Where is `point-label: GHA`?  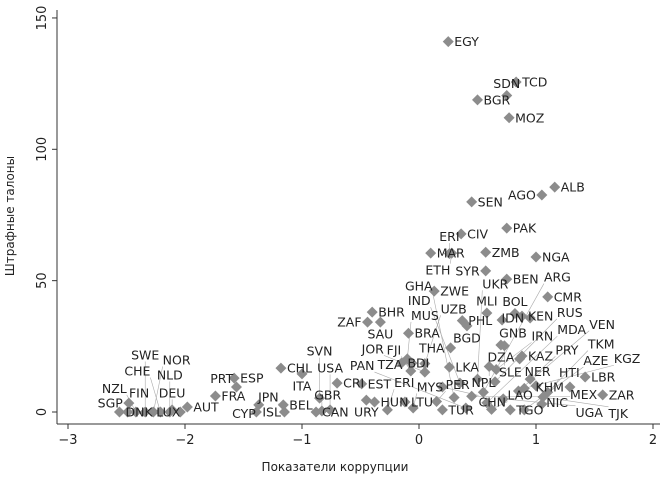
point-label: GHA is located at coordinates (419, 286).